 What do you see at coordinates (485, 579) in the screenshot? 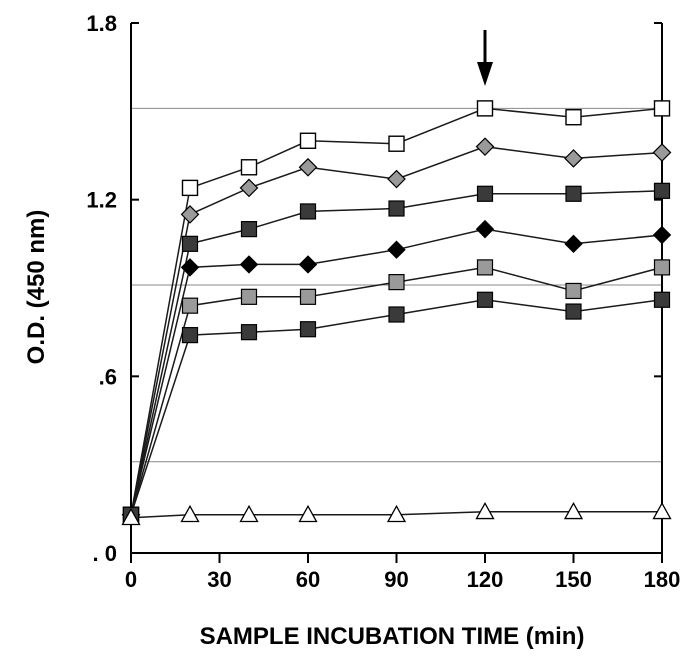
I see `x-tick-label: 120` at bounding box center [485, 579].